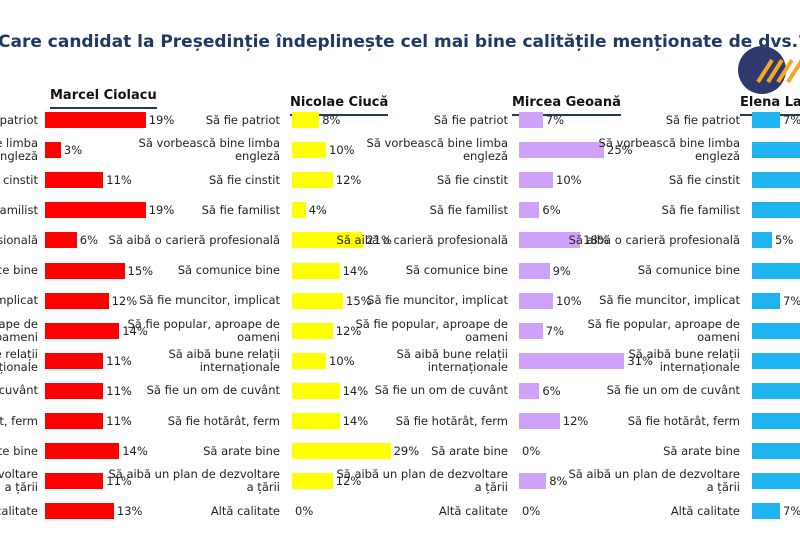  Describe the element at coordinates (140, 270) in the screenshot. I see `value-label: 15%` at that location.